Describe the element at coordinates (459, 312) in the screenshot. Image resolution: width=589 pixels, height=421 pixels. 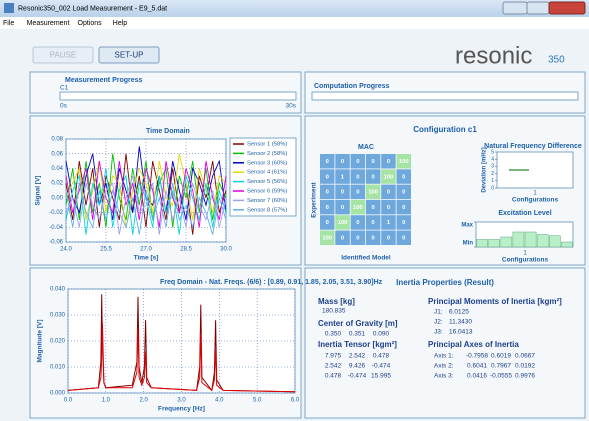
I see `value: 6.0125` at that location.